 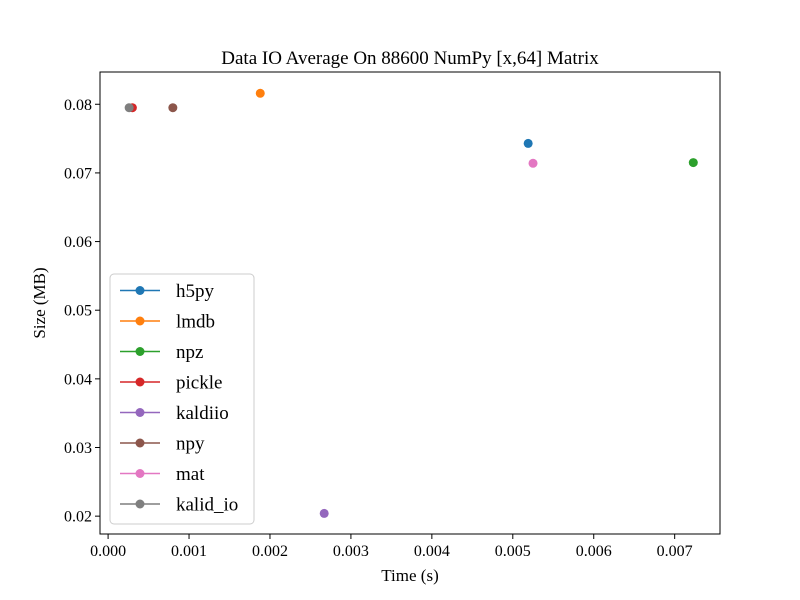 What do you see at coordinates (189, 551) in the screenshot?
I see `x-tick-label: 0.001` at bounding box center [189, 551].